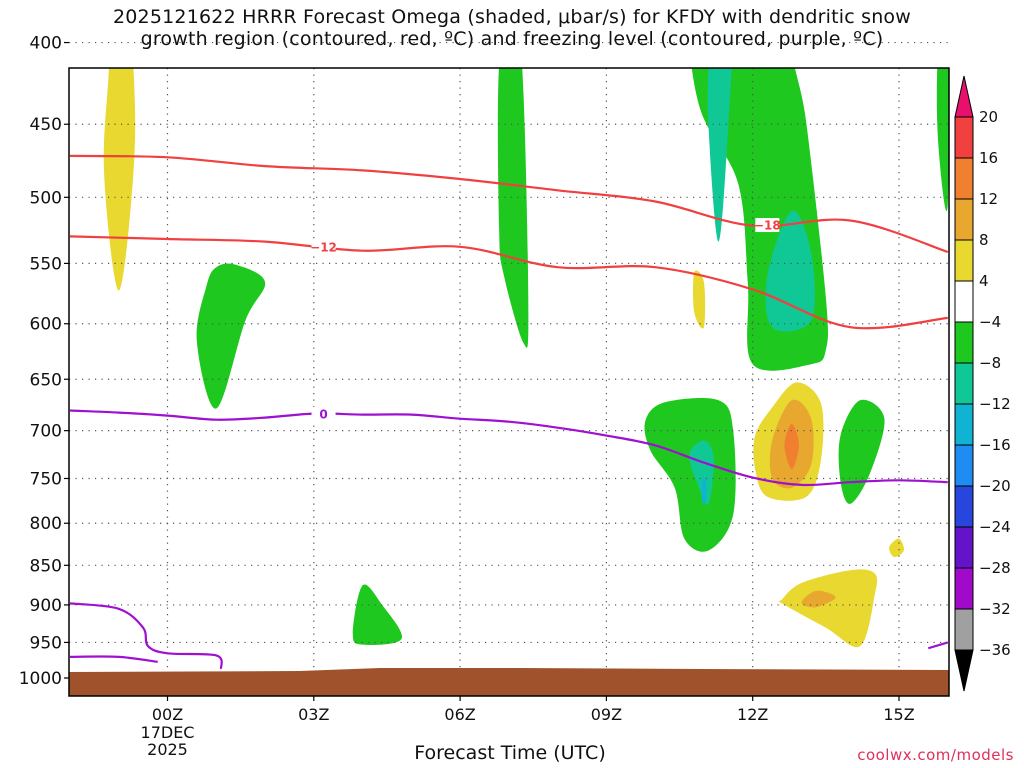  Describe the element at coordinates (935, 755) in the screenshot. I see `credit-link: coolwx.com/models` at that location.